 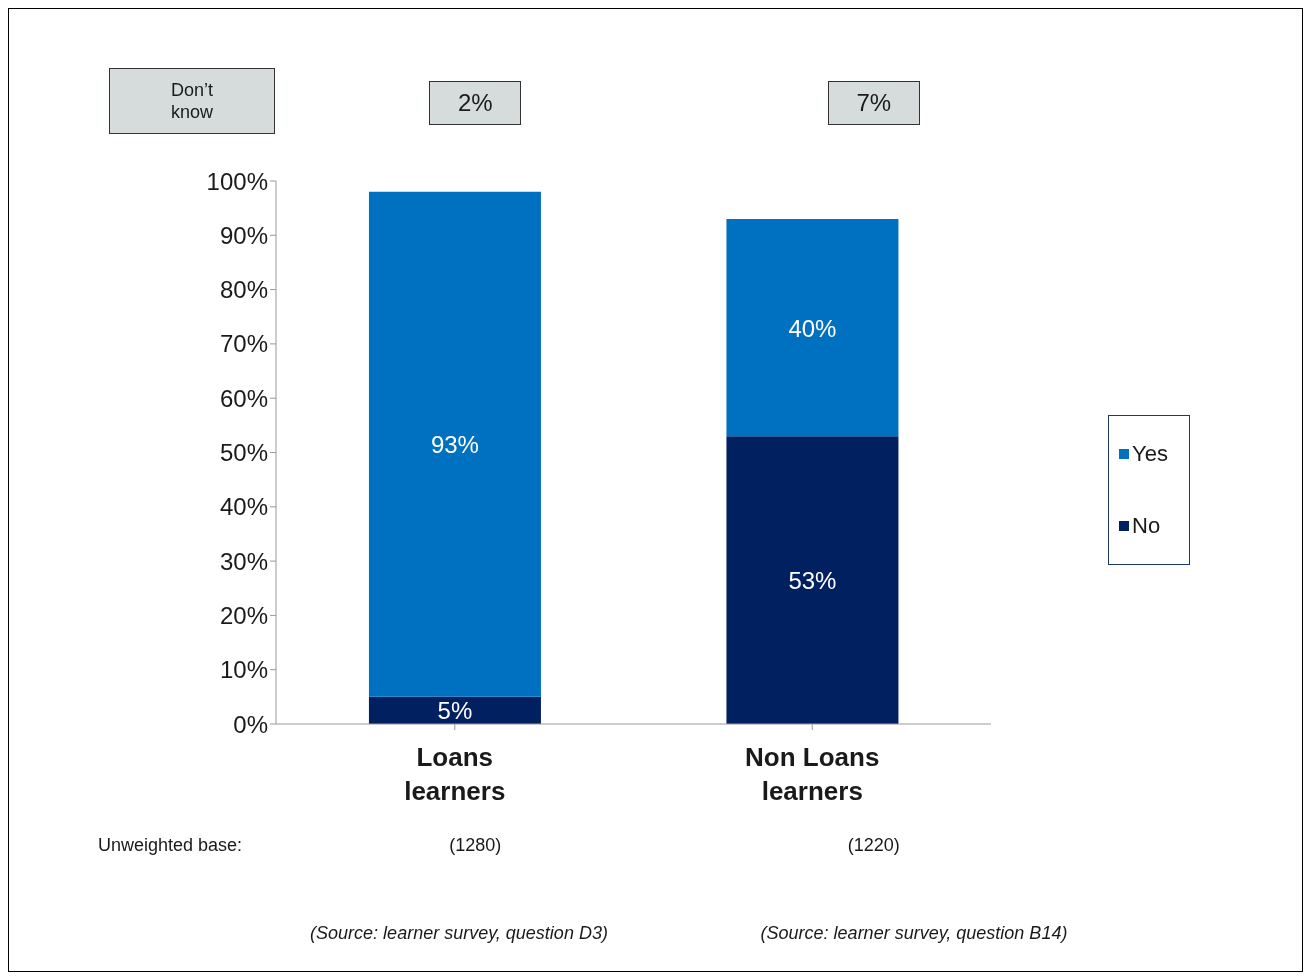 What do you see at coordinates (455, 774) in the screenshot?
I see `x-tick-label: Loans learners` at bounding box center [455, 774].